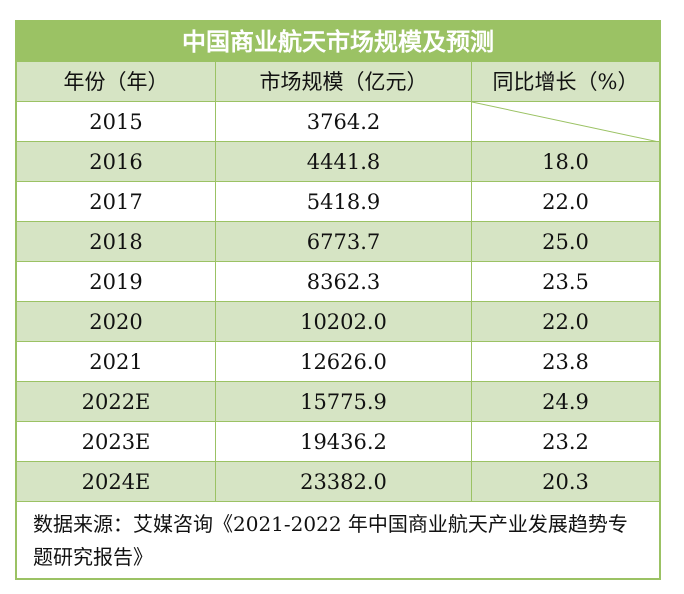  What do you see at coordinates (344, 401) in the screenshot?
I see `table-row-cell-2: 15775.9` at bounding box center [344, 401].